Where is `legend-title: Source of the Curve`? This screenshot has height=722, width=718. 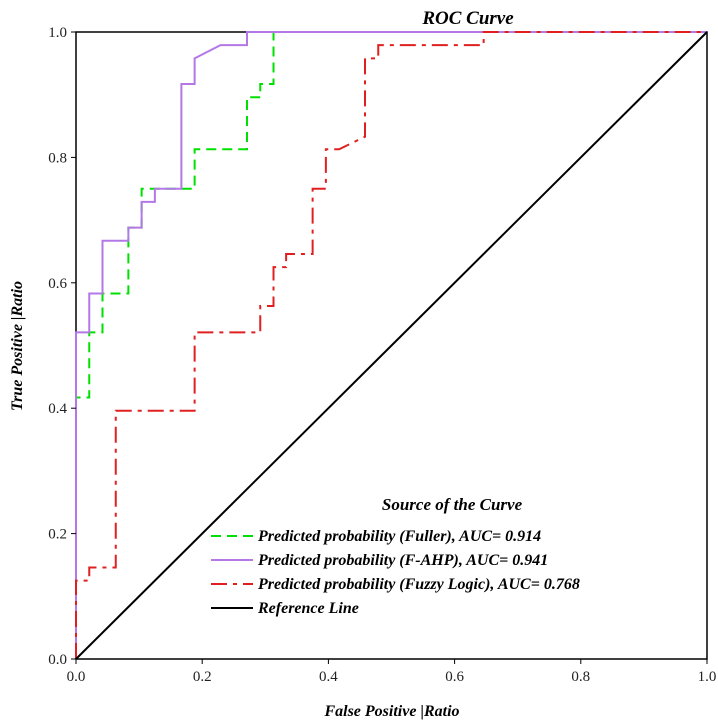 legend-title: Source of the Curve is located at coordinates (452, 504).